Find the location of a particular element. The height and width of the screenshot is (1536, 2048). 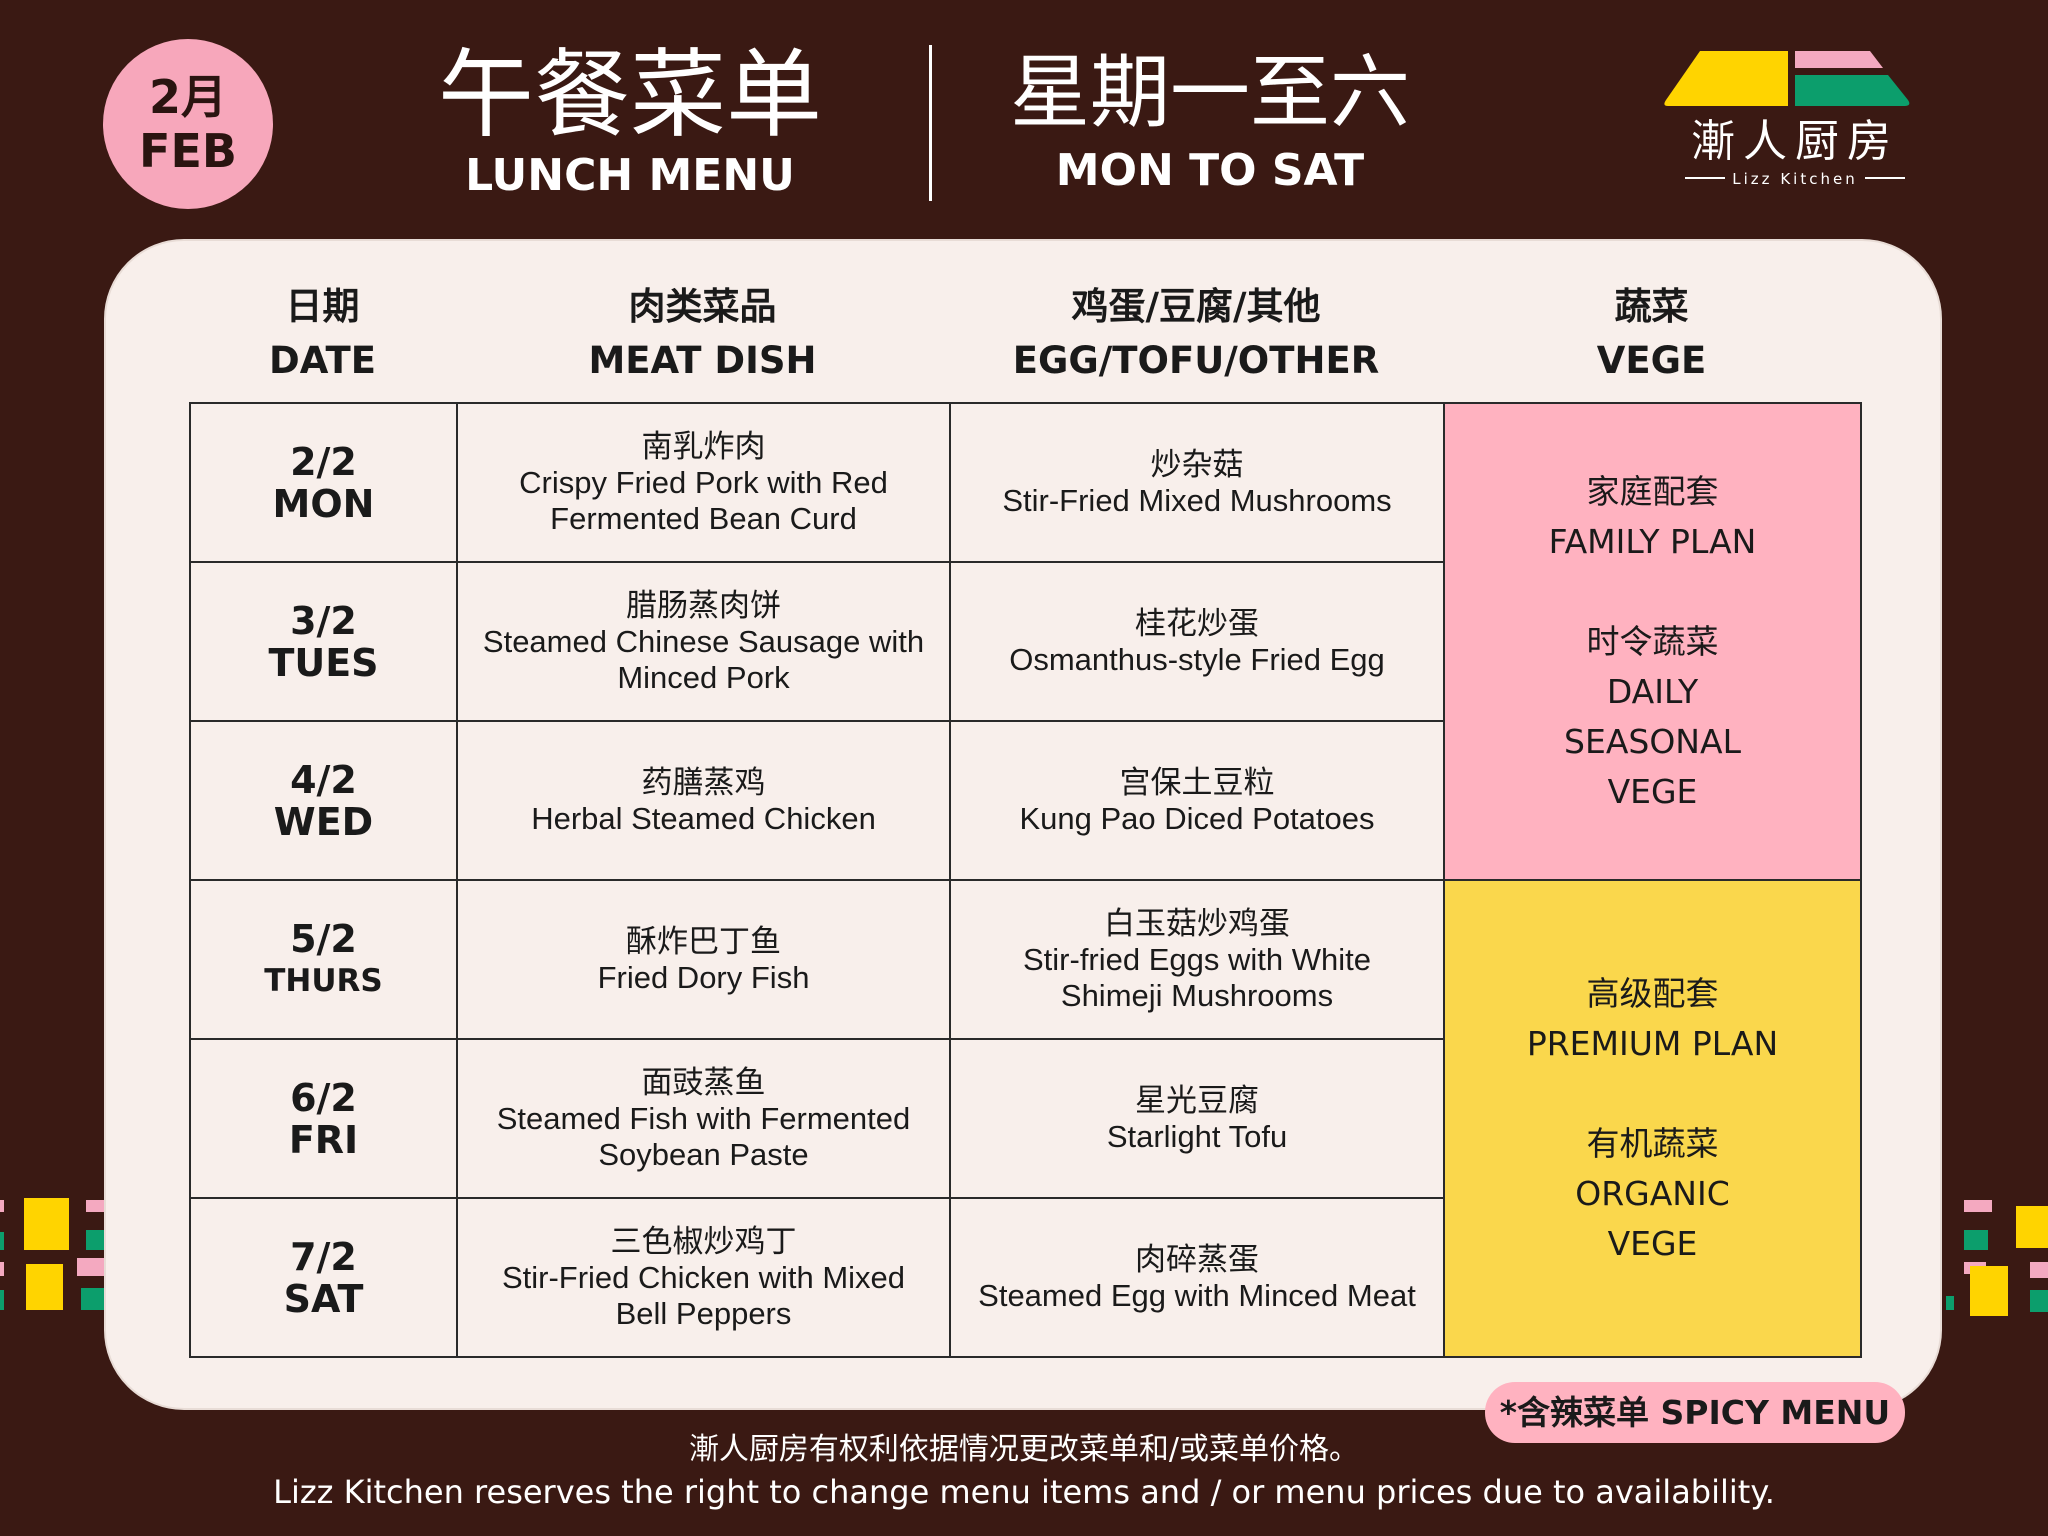

other-name-cn: 星光豆腐 is located at coordinates (1197, 1100).